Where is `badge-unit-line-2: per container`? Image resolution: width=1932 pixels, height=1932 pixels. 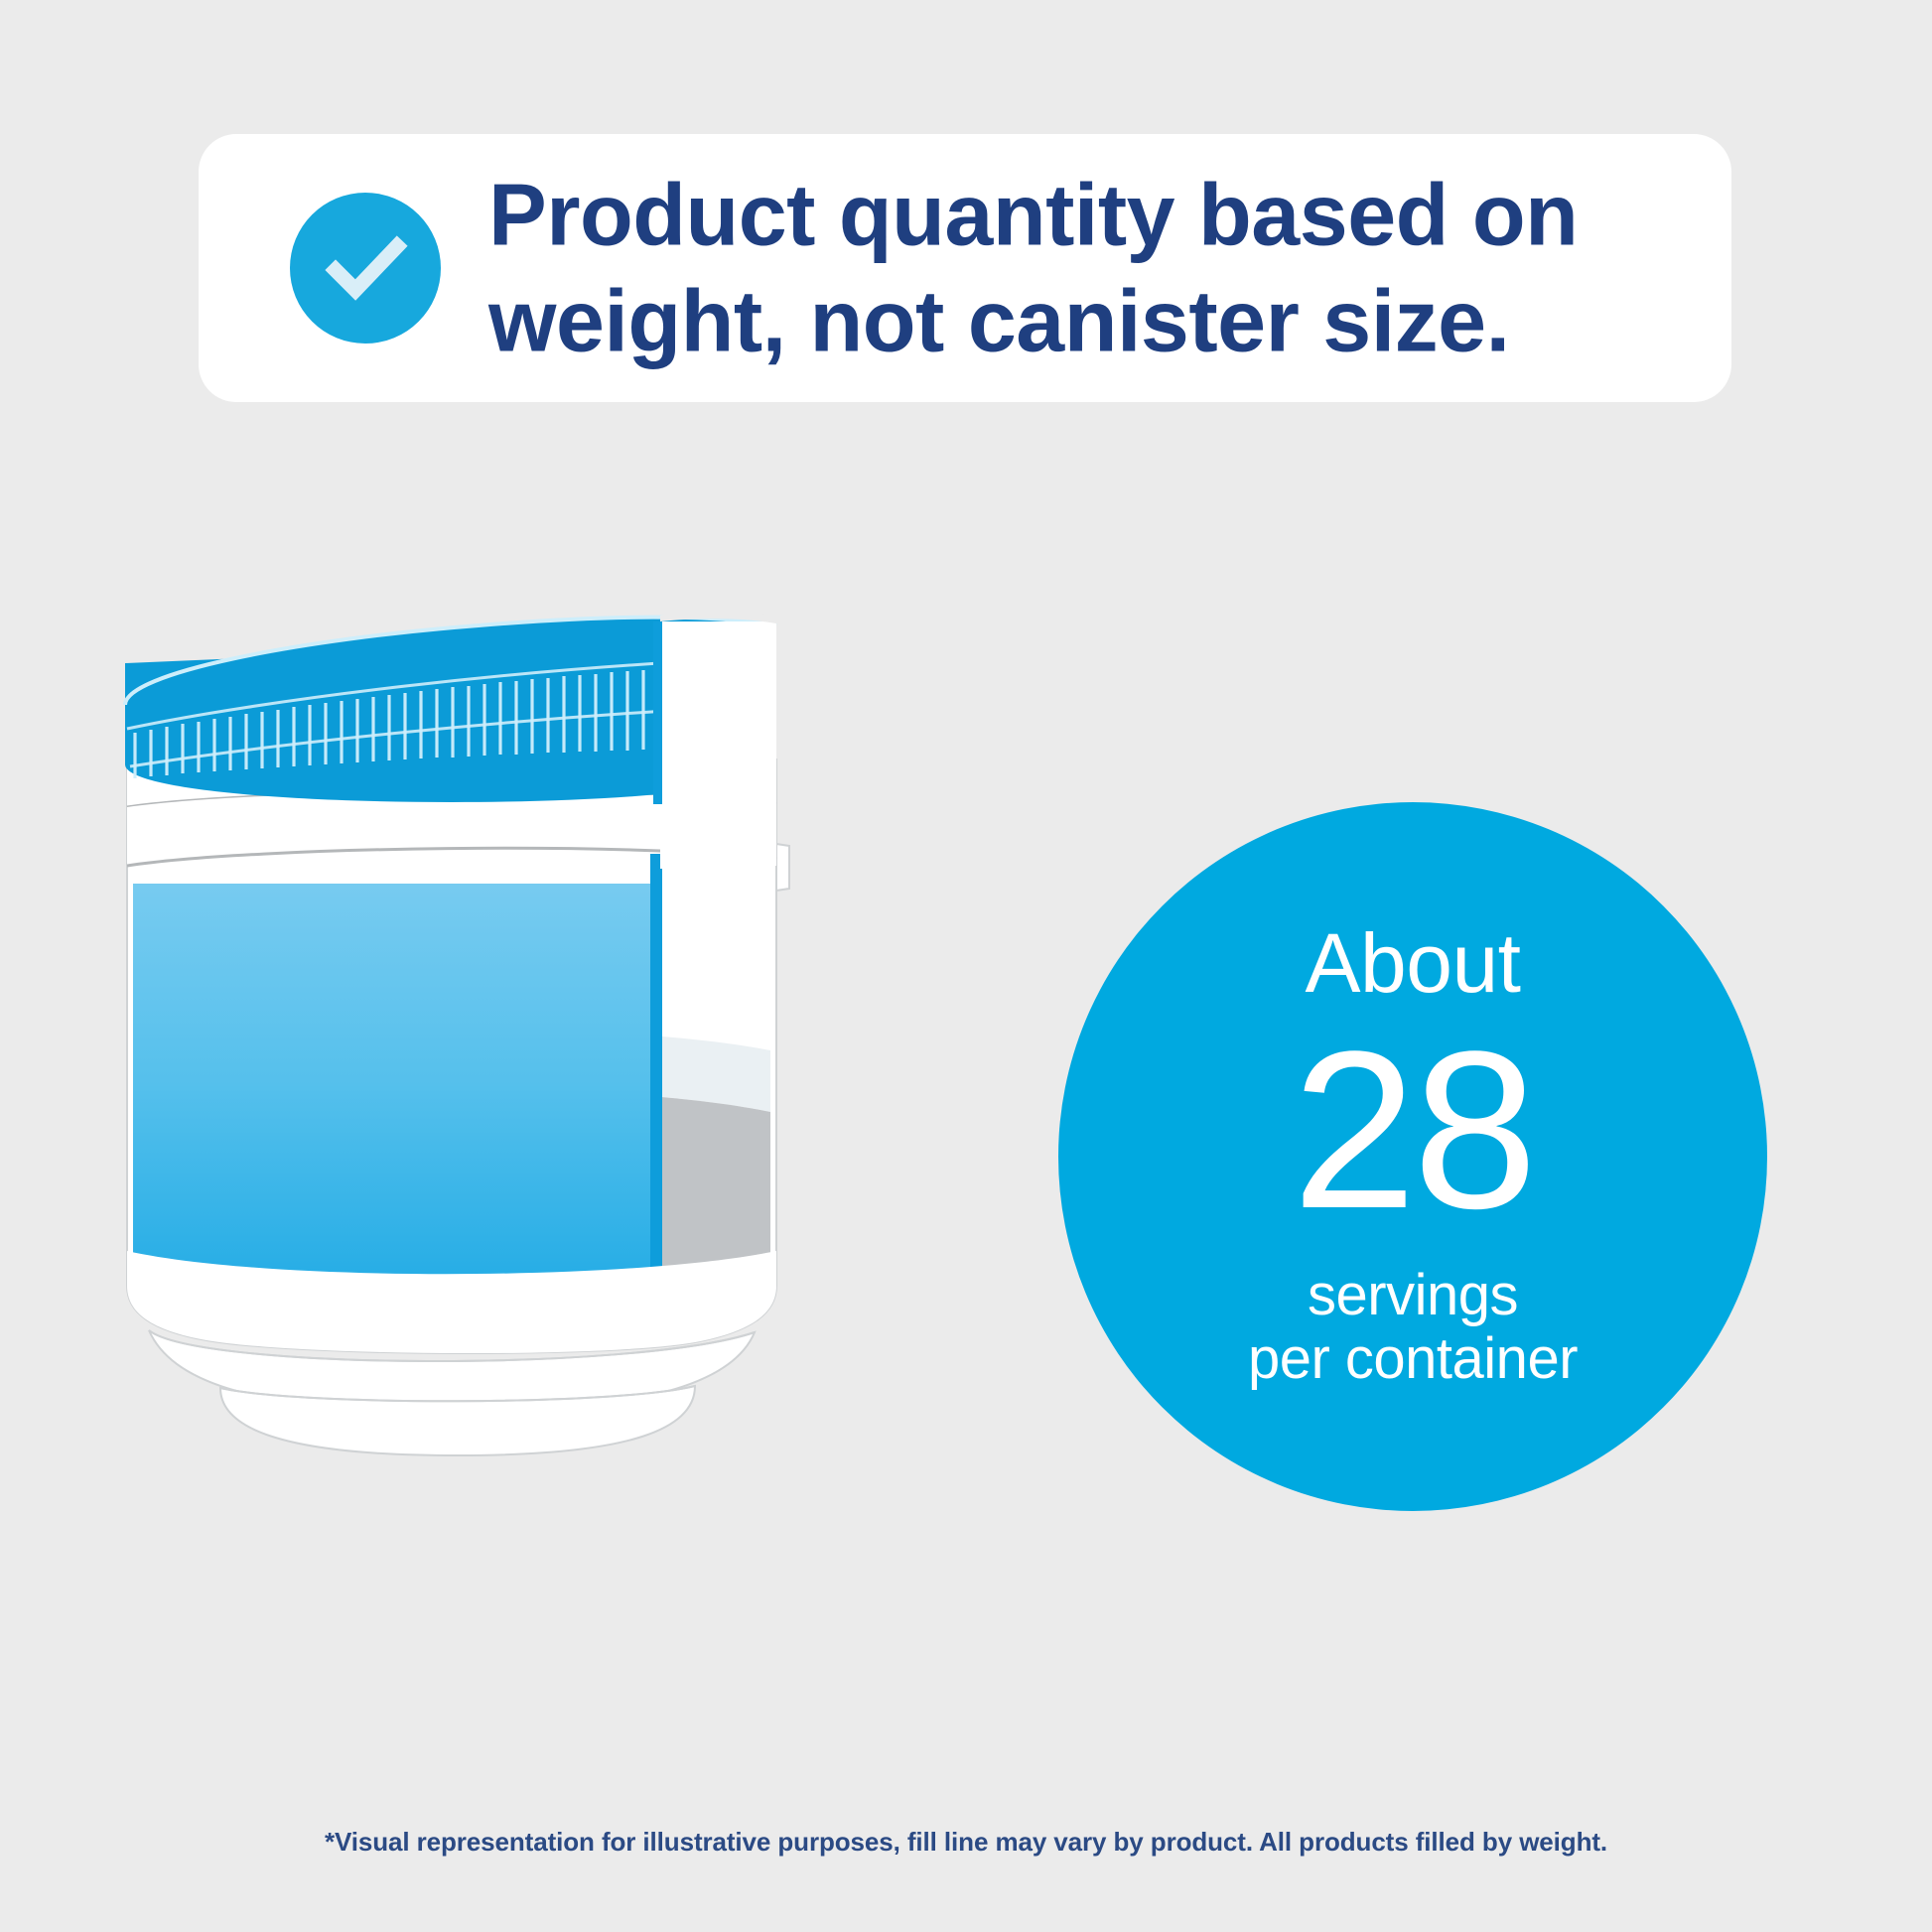 badge-unit-line-2: per container is located at coordinates (1413, 1359).